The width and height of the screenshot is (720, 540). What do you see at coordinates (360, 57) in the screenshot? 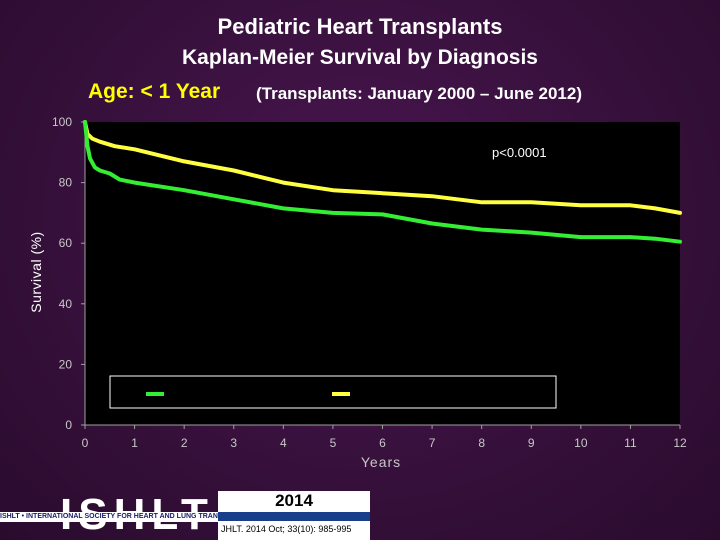
I see `chart-subtitle: Kaplan-Meier Survival by Diagnosis` at bounding box center [360, 57].